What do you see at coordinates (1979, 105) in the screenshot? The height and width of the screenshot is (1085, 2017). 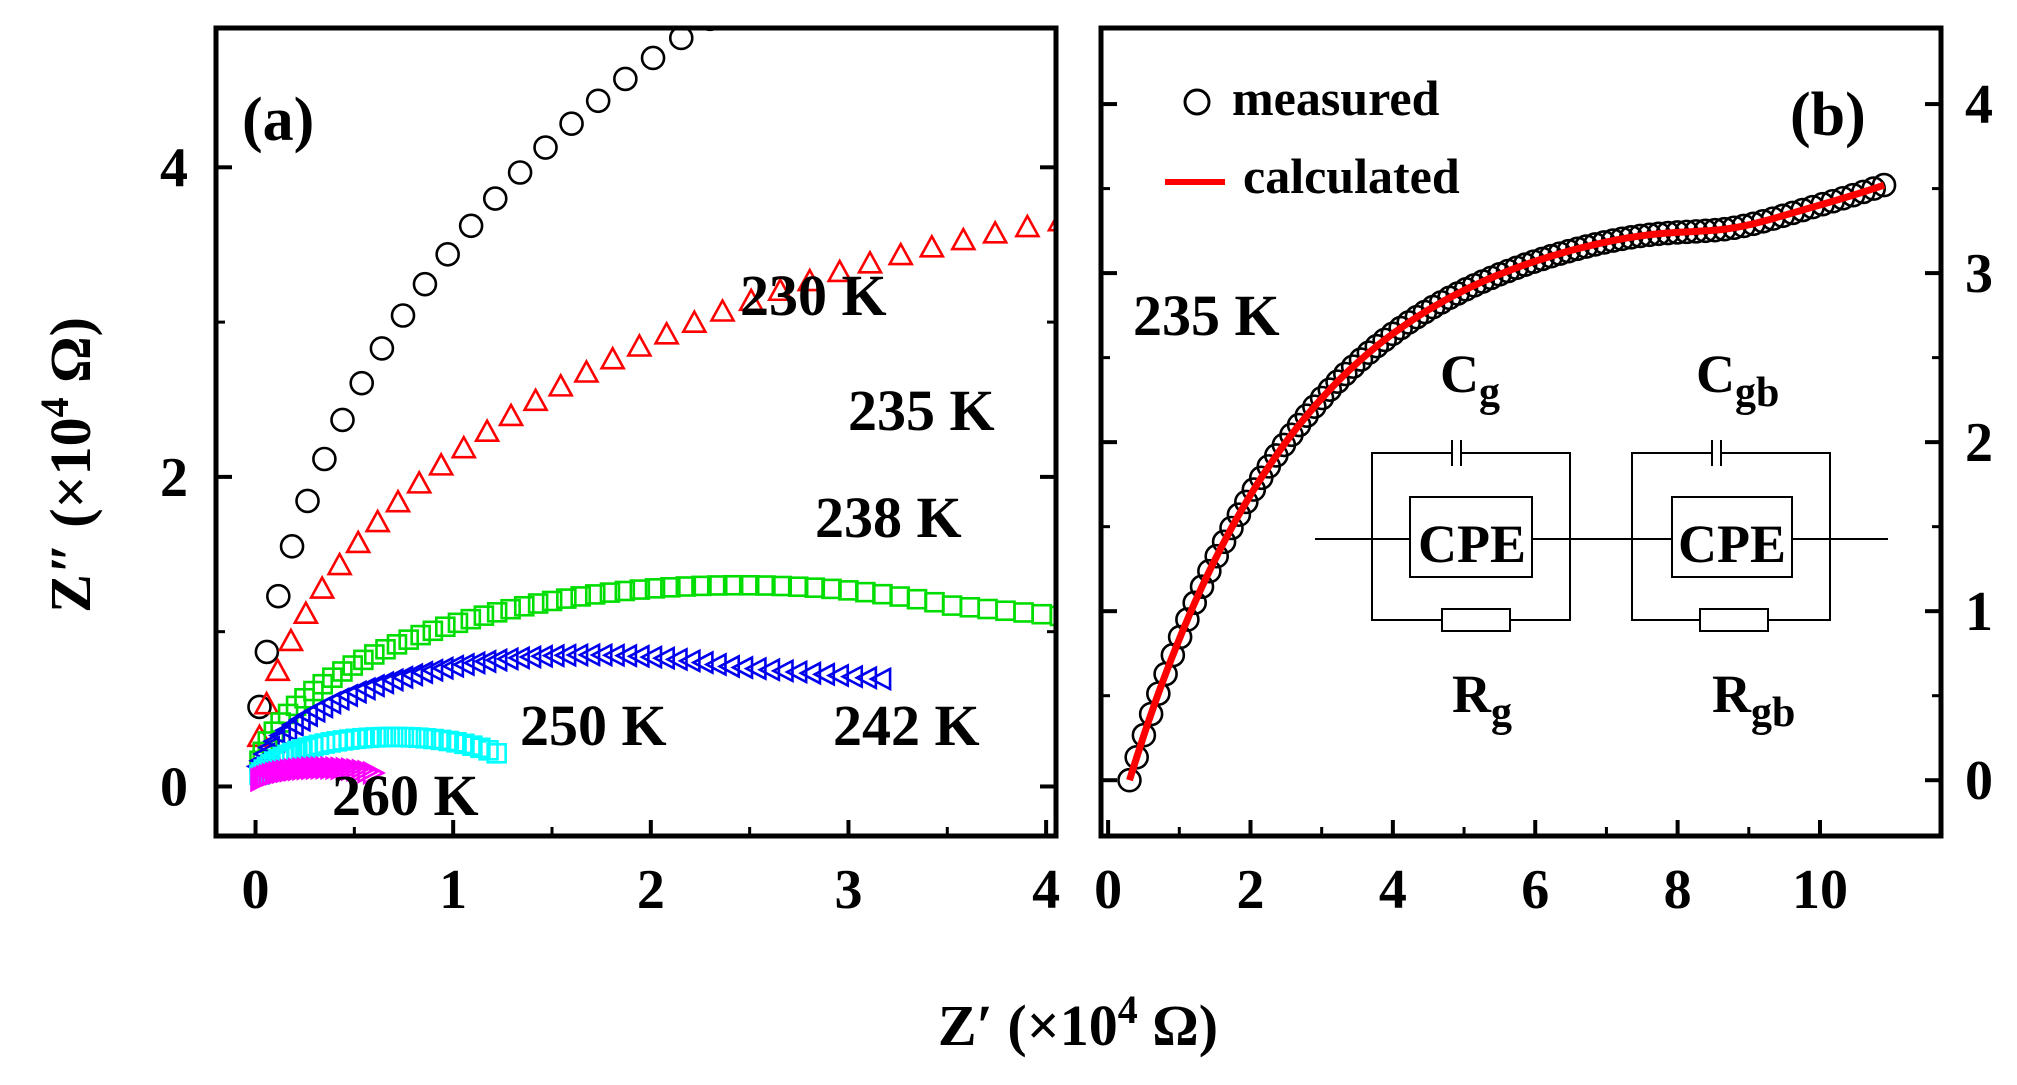 I see `panel-b-ytick-label: 4` at bounding box center [1979, 105].